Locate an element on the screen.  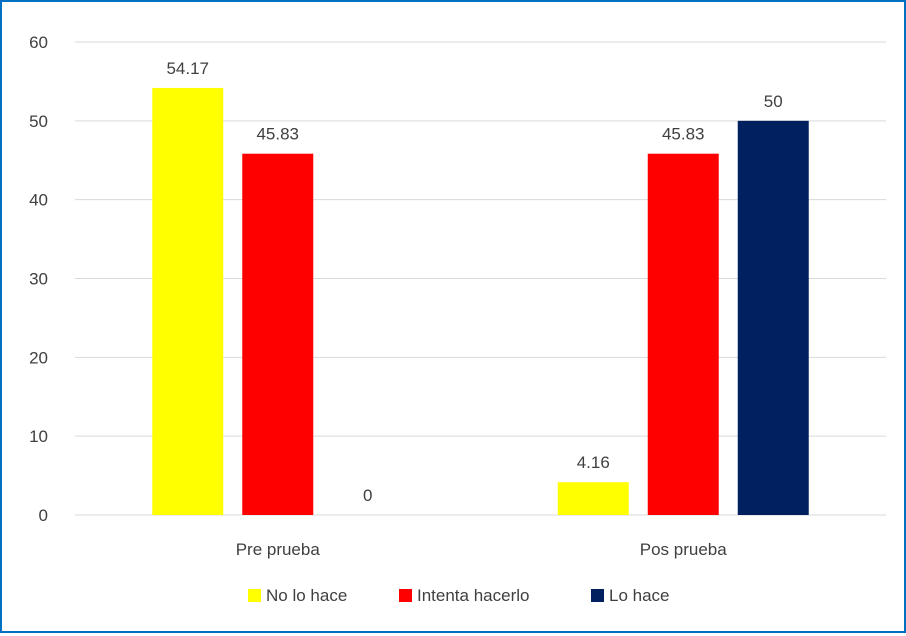
legend-label: No lo hace is located at coordinates (306, 595).